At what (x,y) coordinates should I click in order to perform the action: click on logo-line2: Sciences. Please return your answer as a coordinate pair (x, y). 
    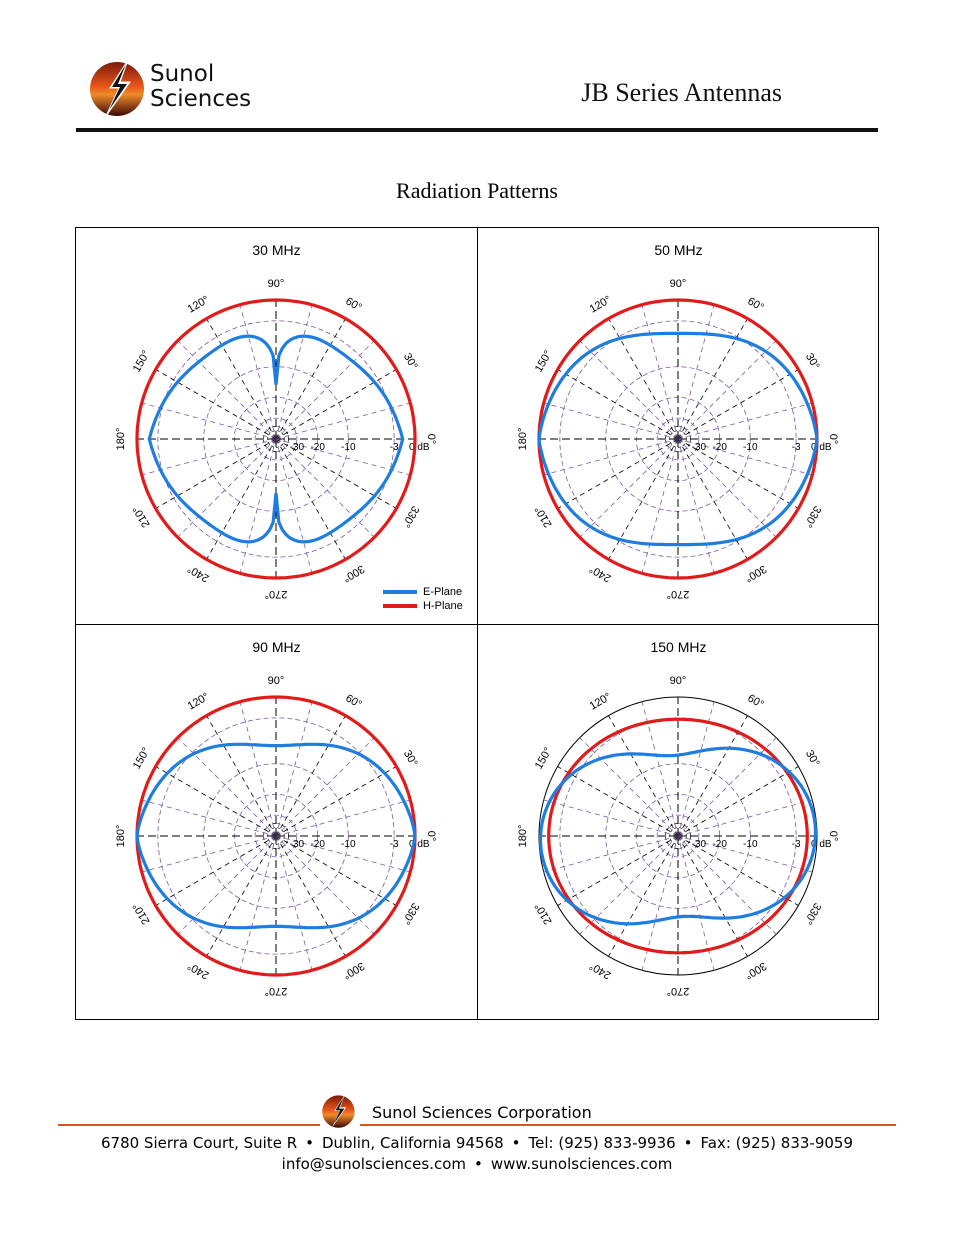
    Looking at the image, I should click on (201, 99).